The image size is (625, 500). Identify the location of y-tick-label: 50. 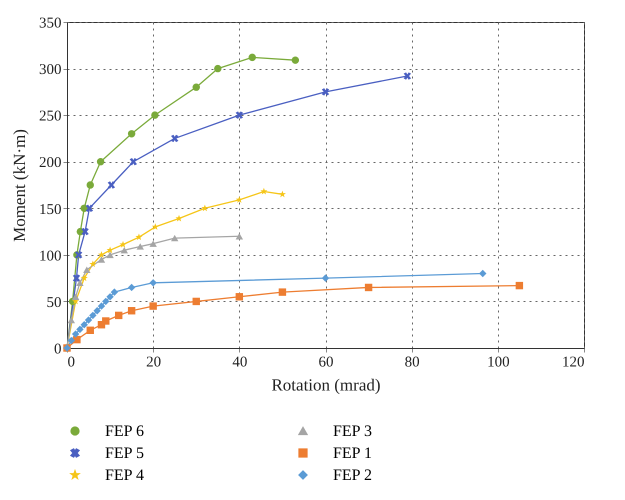
(54, 302).